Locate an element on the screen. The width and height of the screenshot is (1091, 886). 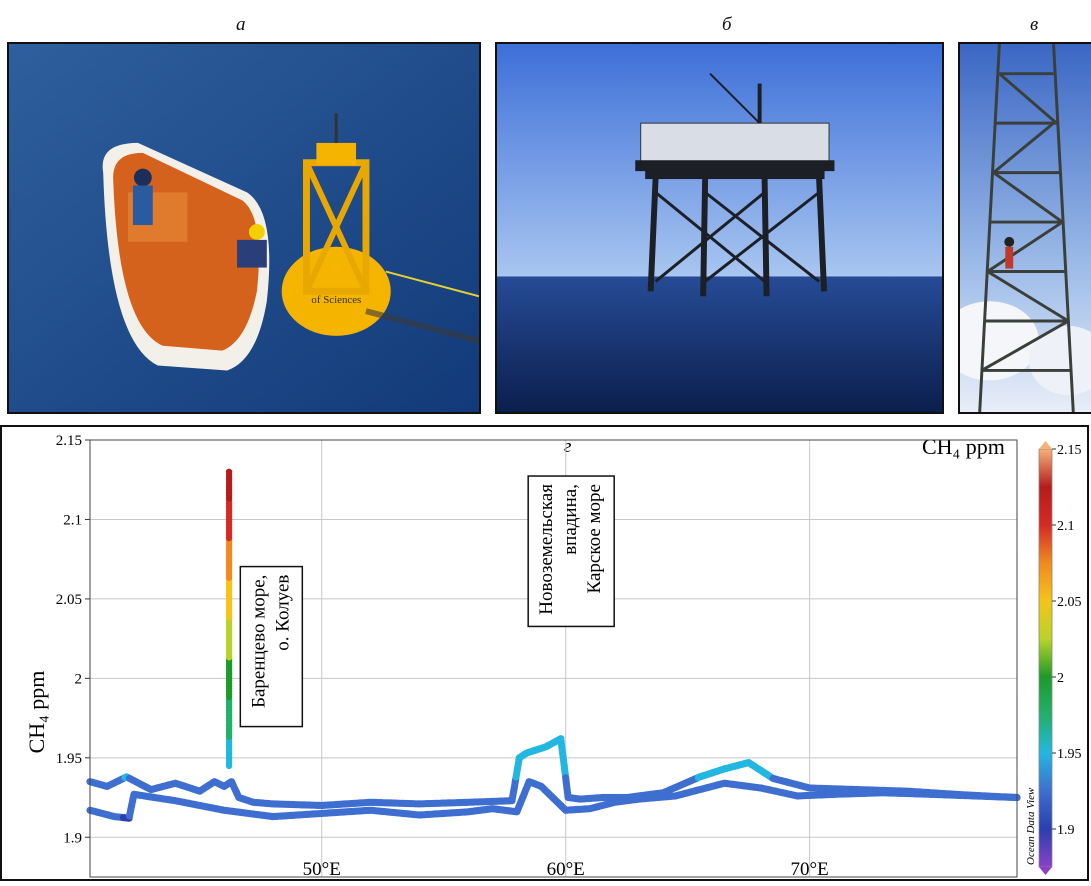
annotation-box: Баренцево море, о. Колуев is located at coordinates (271, 646).